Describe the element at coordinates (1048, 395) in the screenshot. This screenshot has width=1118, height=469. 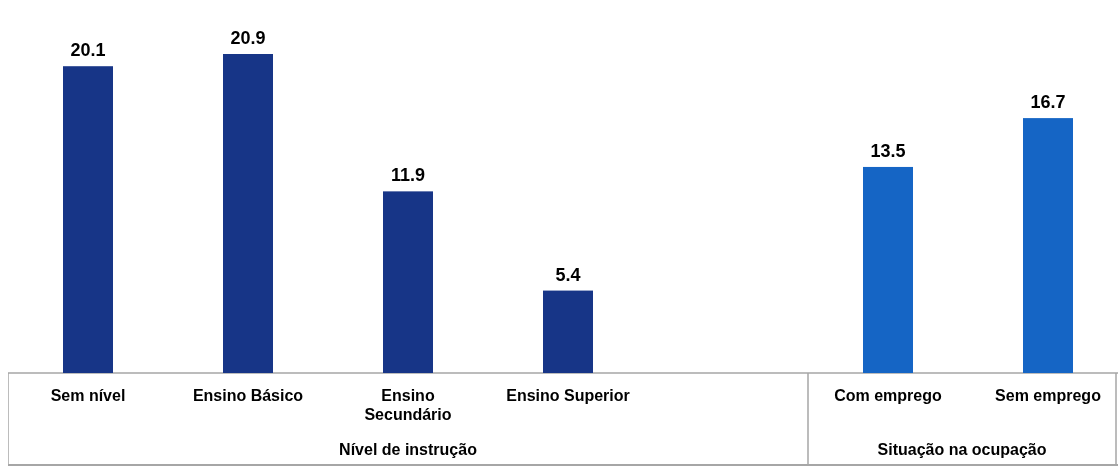
I see `x-tick-label: Sem emprego` at that location.